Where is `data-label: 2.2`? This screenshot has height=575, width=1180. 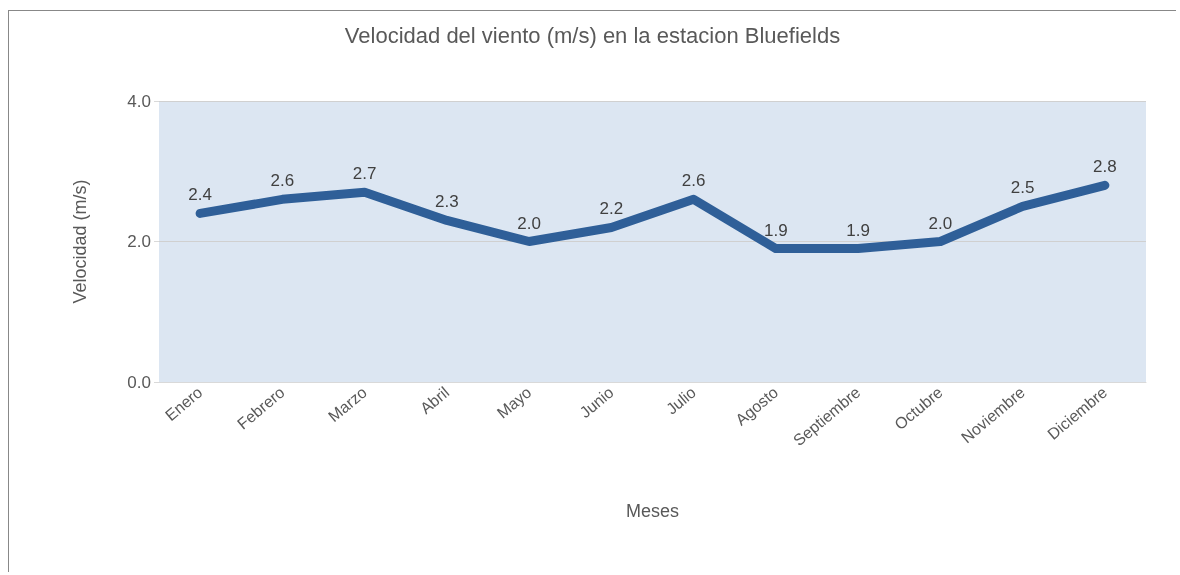
data-label: 2.2 is located at coordinates (611, 209).